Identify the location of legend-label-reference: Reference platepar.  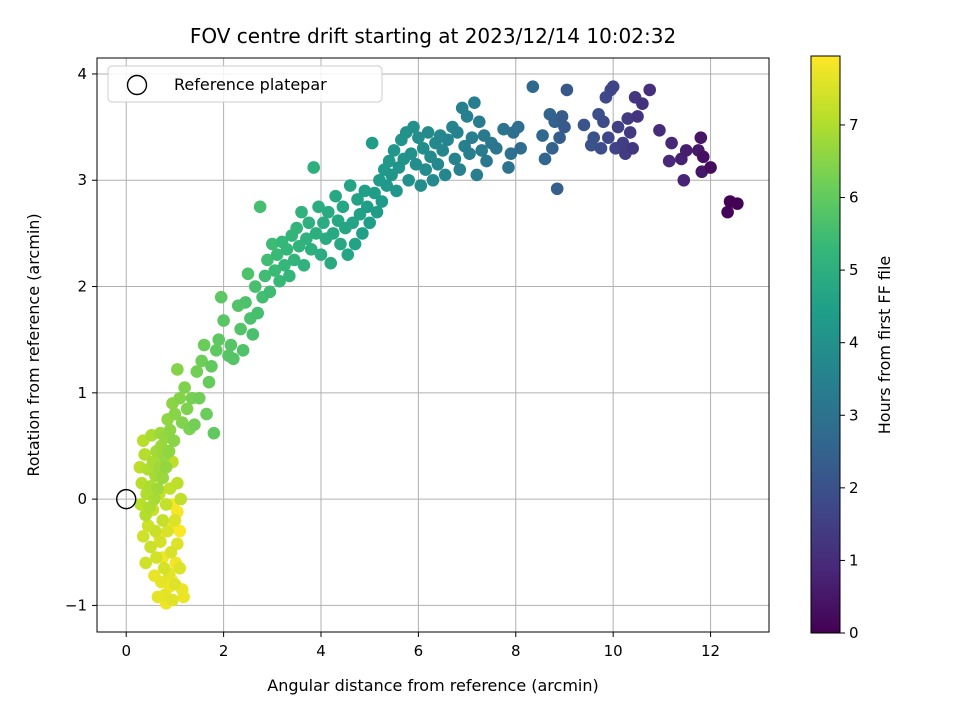
(250, 84).